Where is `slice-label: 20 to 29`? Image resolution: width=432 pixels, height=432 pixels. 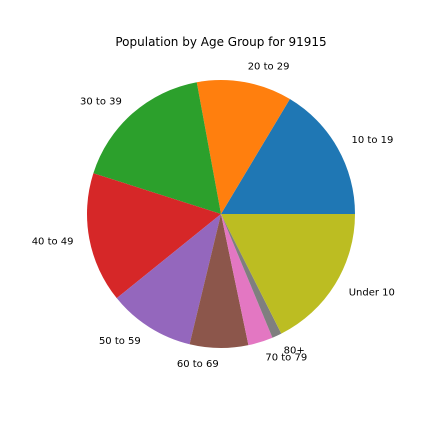
slice-label: 20 to 29 is located at coordinates (269, 66).